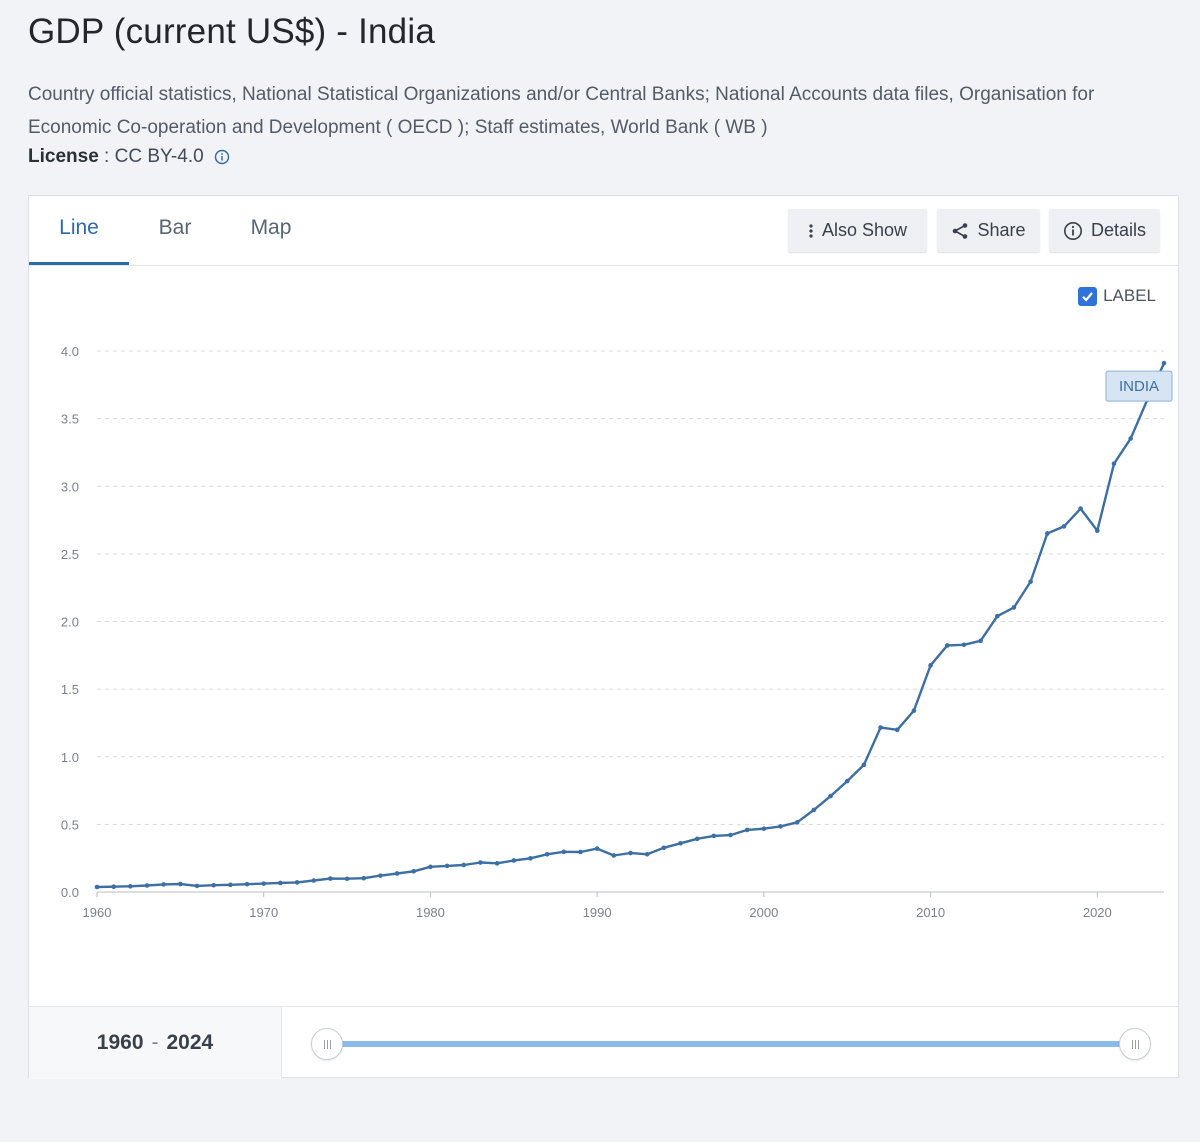  I want to click on tab-line: Line, so click(79, 230).